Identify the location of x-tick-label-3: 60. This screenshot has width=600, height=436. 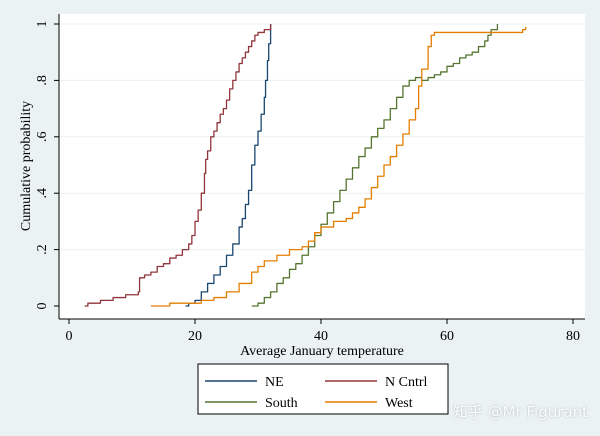
(447, 336).